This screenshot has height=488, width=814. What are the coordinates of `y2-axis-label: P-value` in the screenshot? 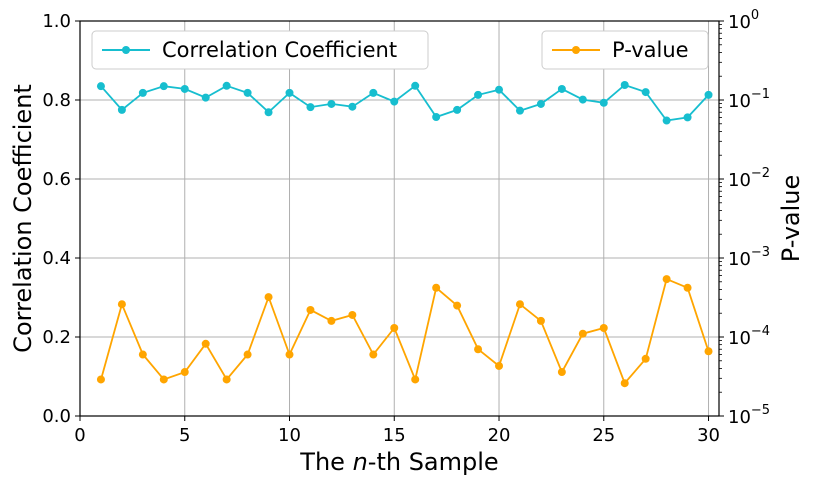 It's located at (791, 219).